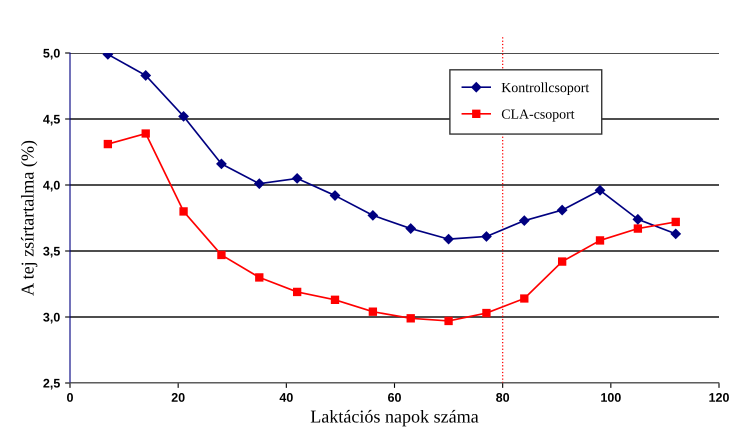 The image size is (739, 439). Describe the element at coordinates (51, 252) in the screenshot. I see `y-tick-label: 3,5` at that location.